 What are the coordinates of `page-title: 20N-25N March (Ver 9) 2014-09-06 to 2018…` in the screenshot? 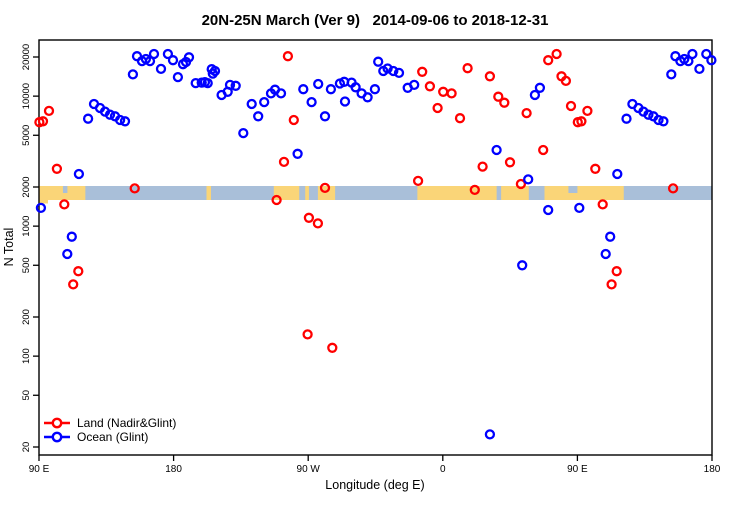 It's located at (375, 20).